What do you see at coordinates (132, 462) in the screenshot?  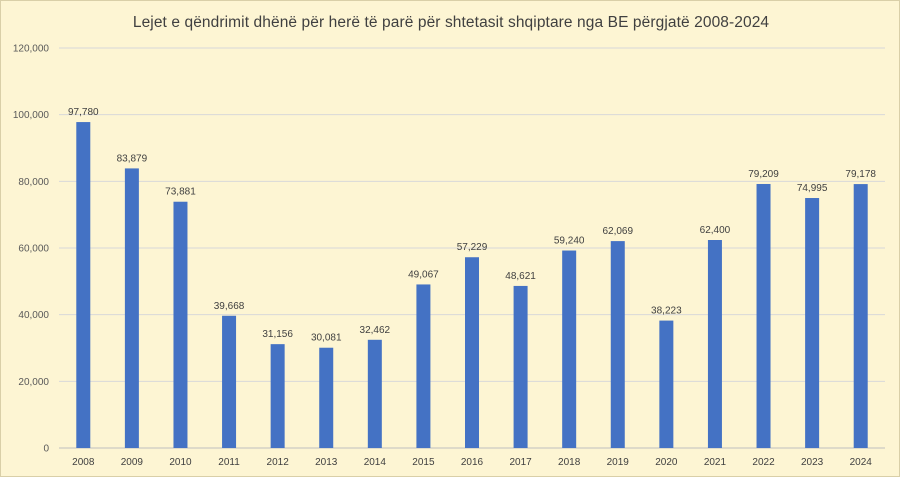 I see `x-tick-label: 2009` at bounding box center [132, 462].